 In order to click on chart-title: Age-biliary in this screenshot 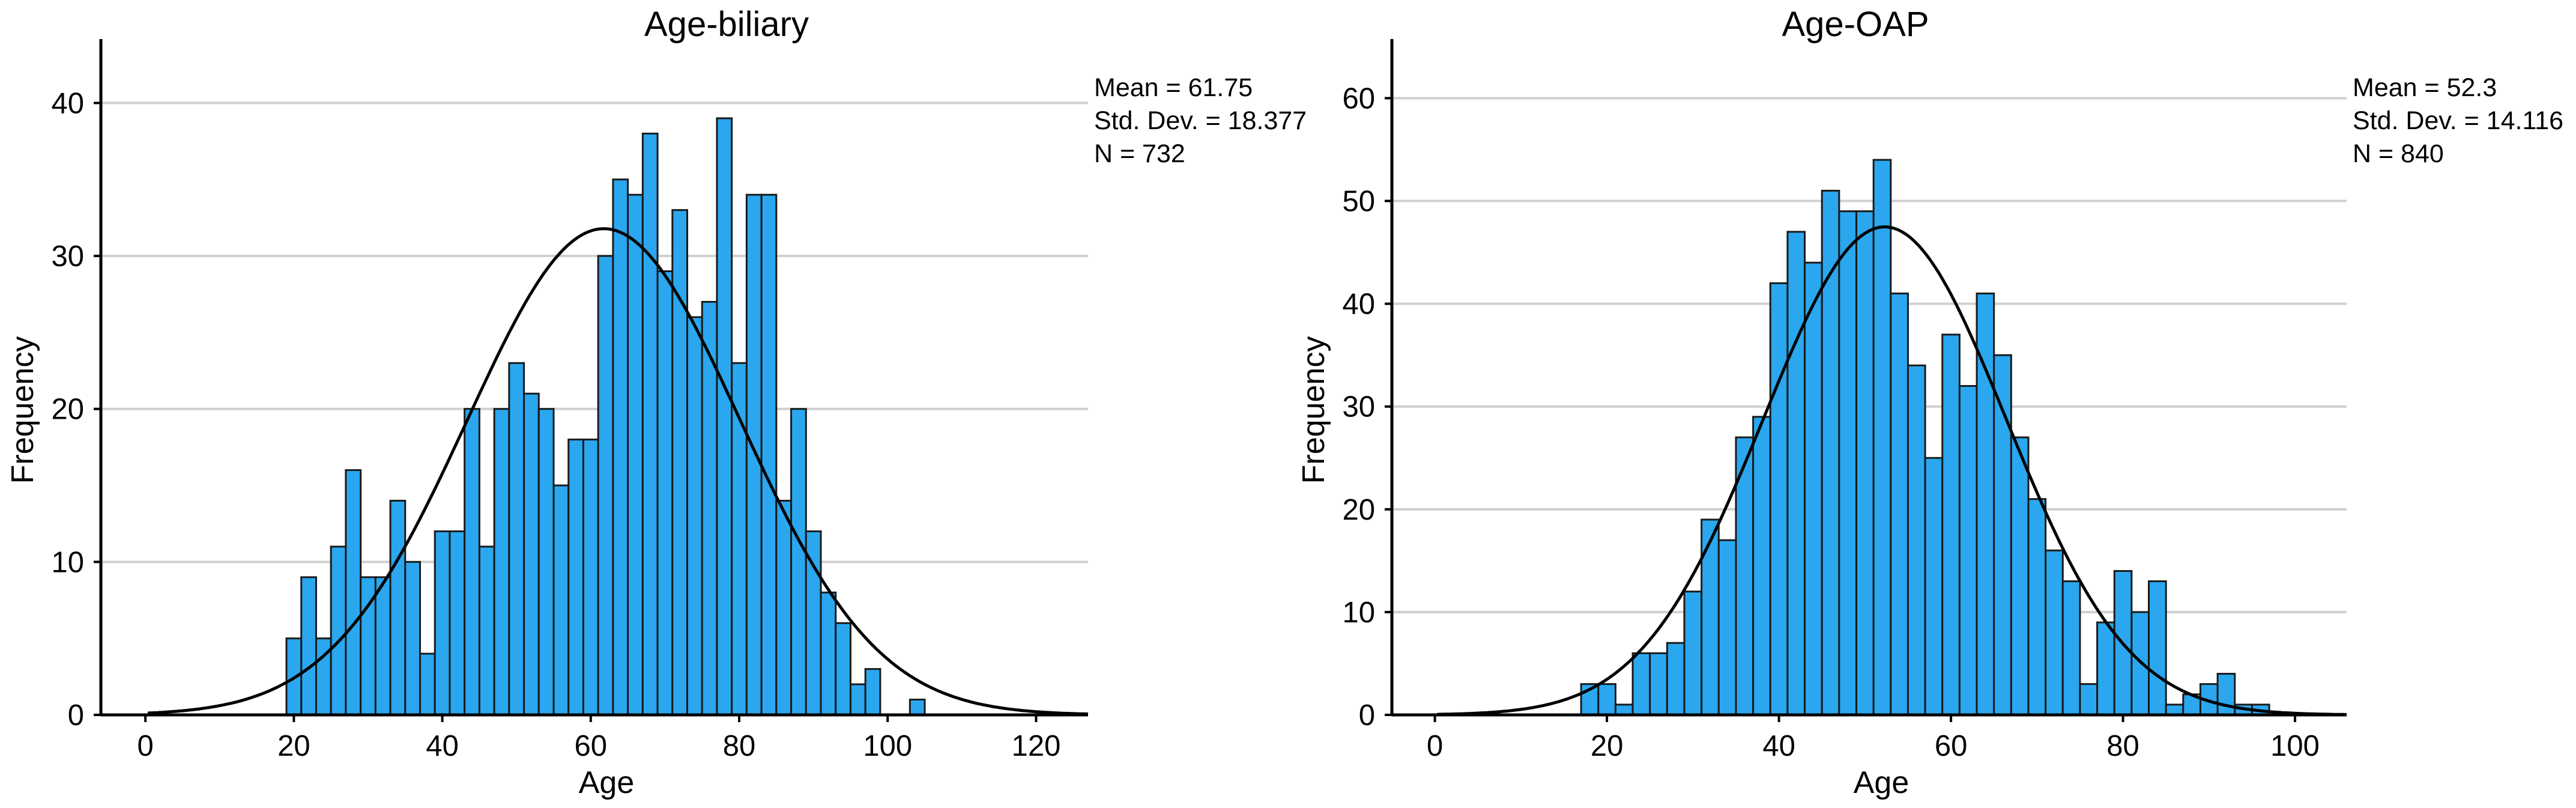, I will do `click(726, 24)`.